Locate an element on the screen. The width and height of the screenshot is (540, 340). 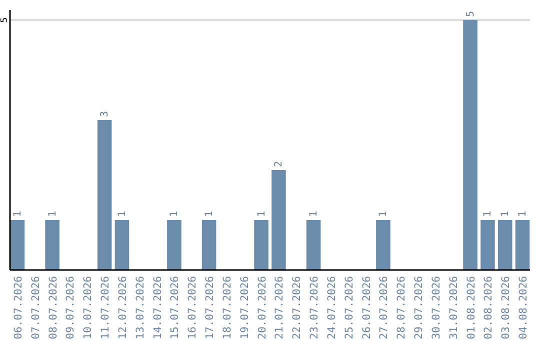
x-tick-label: 04.08.2026 is located at coordinates (524, 308).